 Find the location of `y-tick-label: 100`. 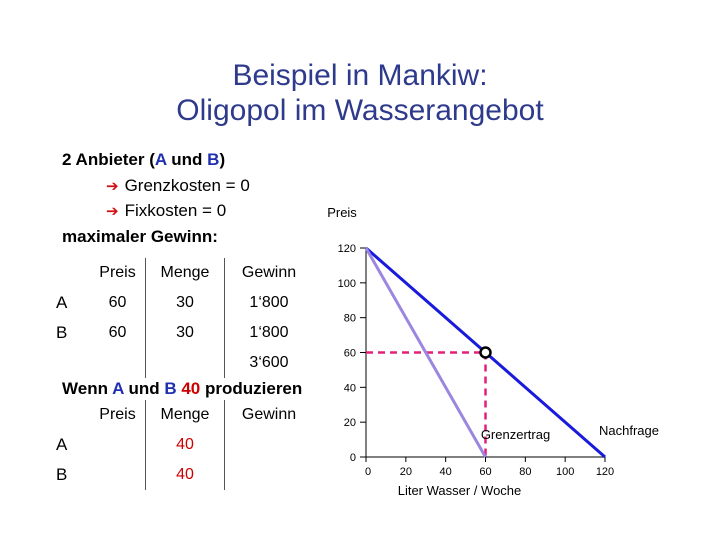

y-tick-label: 100 is located at coordinates (347, 284).